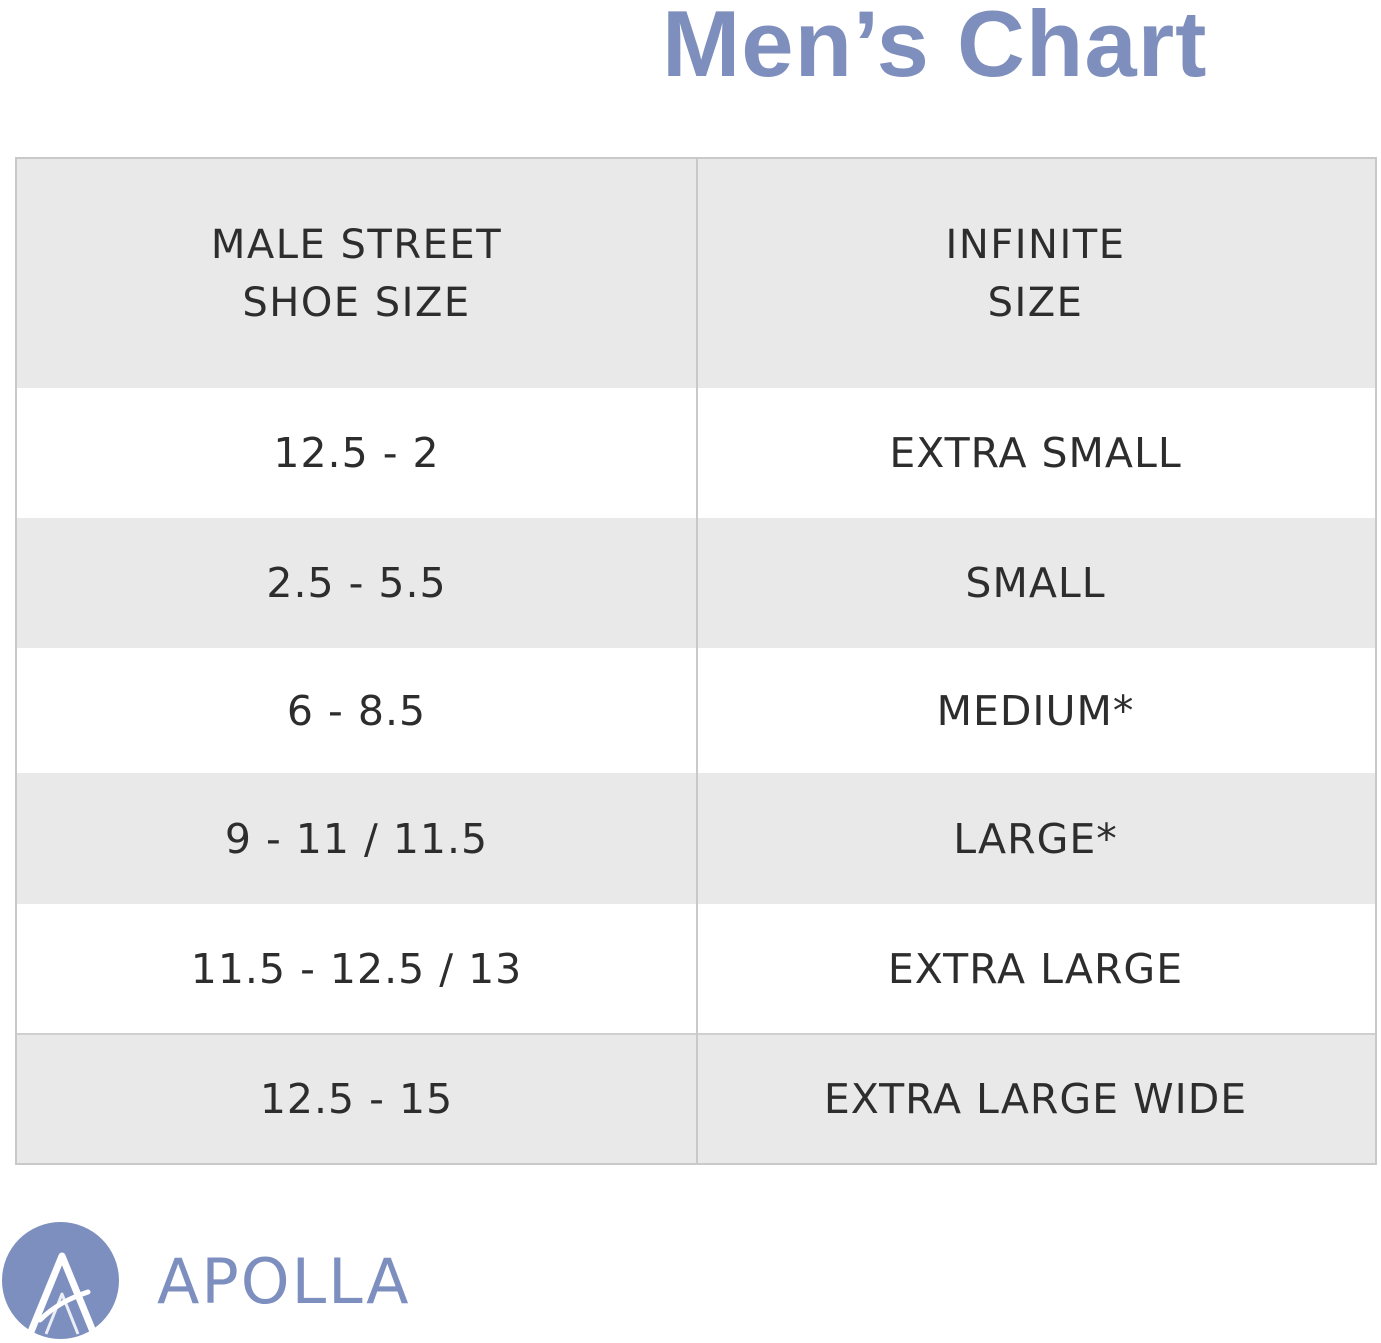 This screenshot has height=1343, width=1381. I want to click on infinite-size-cell: EXTRA LARGE, so click(1035, 968).